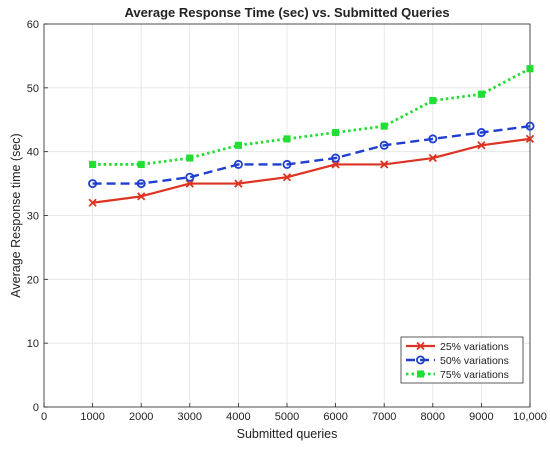 The width and height of the screenshot is (550, 453). What do you see at coordinates (33, 153) in the screenshot?
I see `y-tick-label: 40` at bounding box center [33, 153].